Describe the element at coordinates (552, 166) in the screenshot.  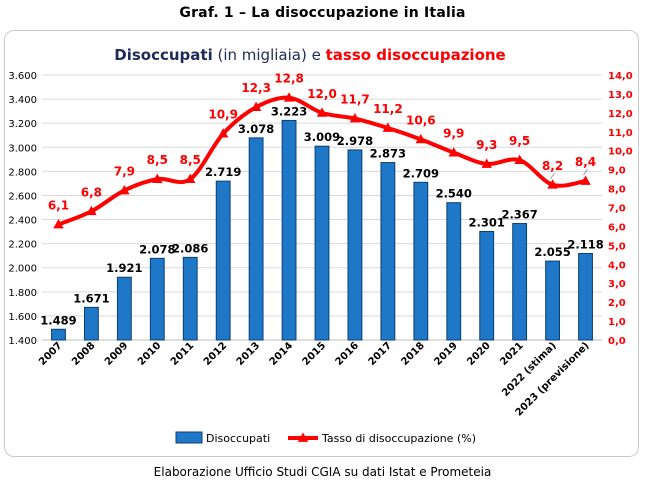
I see `rate-value-label: 8,2` at that location.